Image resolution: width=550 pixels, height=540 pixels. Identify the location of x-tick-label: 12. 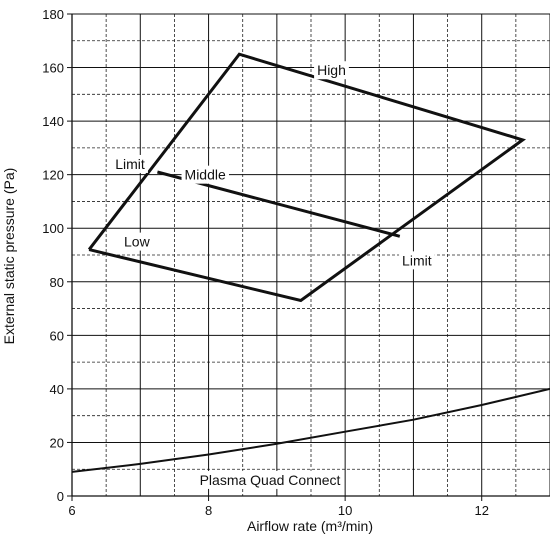
(481, 510).